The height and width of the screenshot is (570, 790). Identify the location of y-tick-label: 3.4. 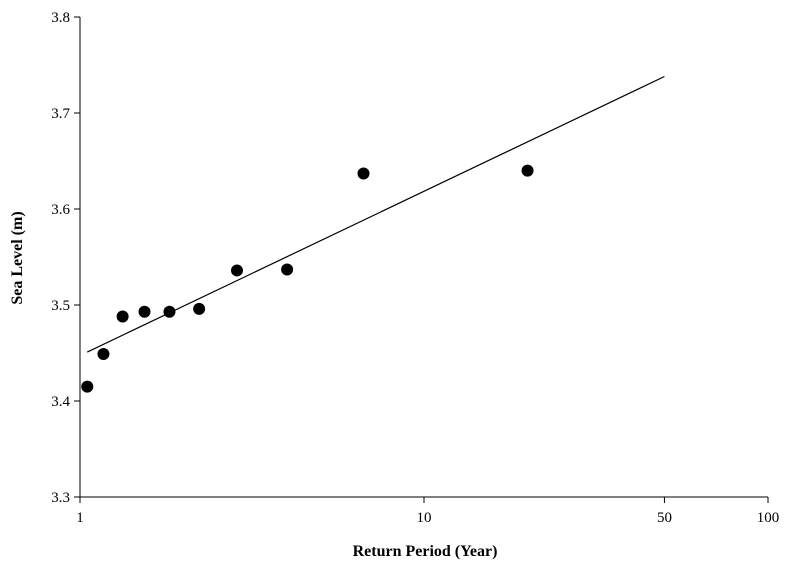
(60, 402).